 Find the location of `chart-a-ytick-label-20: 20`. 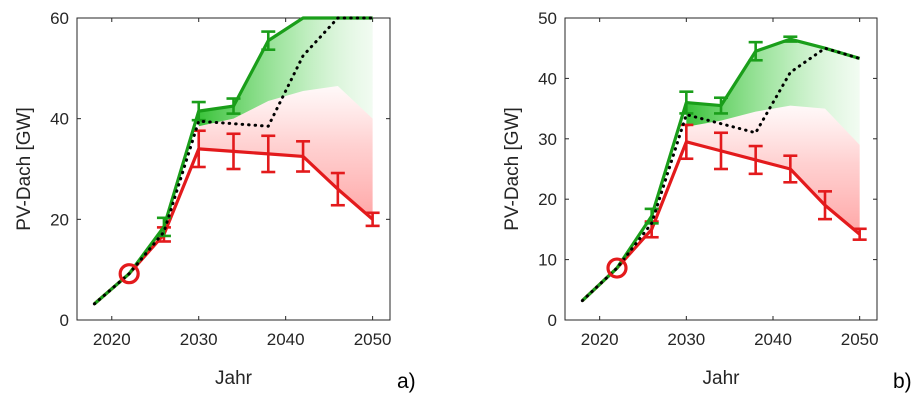

chart-a-ytick-label-20: 20 is located at coordinates (59, 219).